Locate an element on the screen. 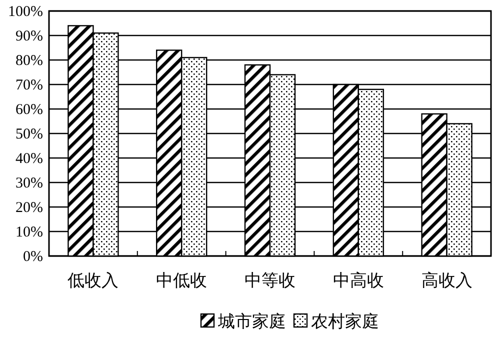 This screenshot has width=500, height=342. y-tick-label: 20% is located at coordinates (29, 208).